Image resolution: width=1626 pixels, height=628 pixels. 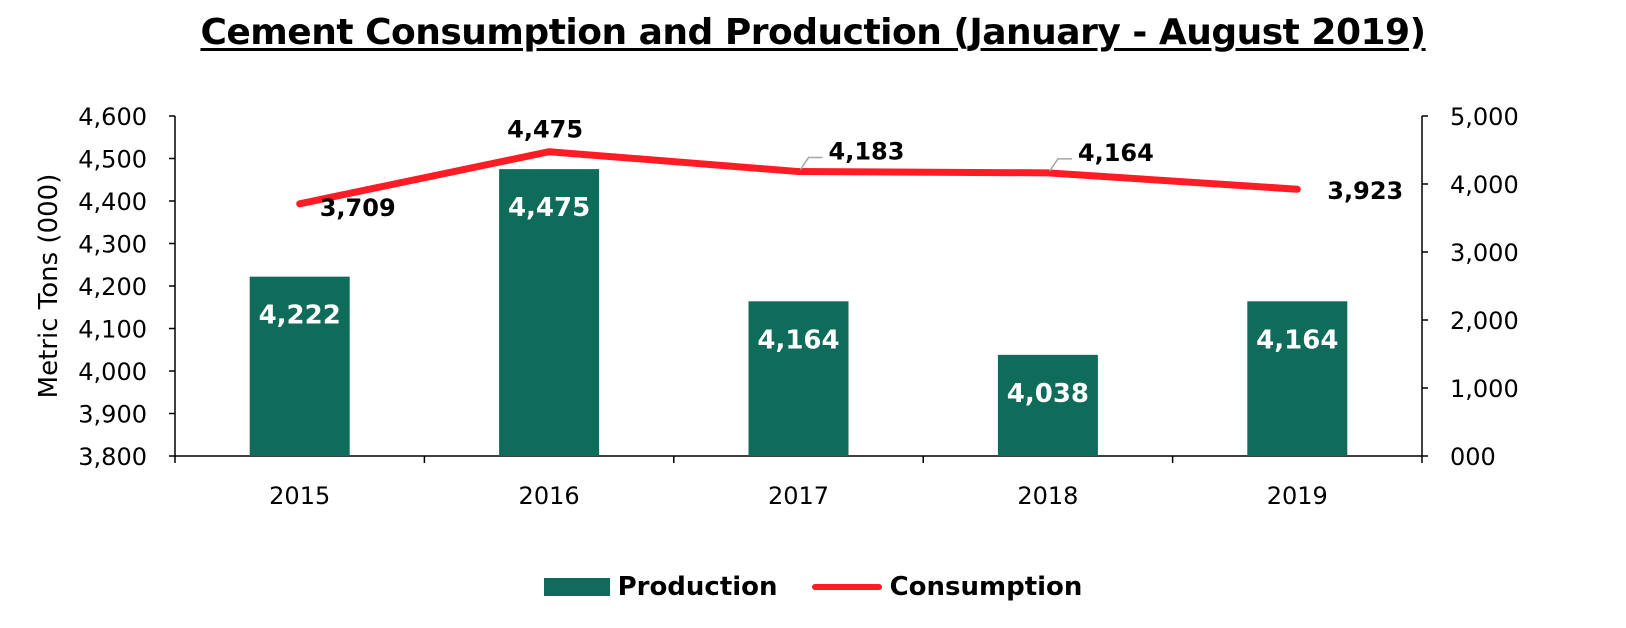 I want to click on consumption-point-label: 4,183, so click(x=867, y=152).